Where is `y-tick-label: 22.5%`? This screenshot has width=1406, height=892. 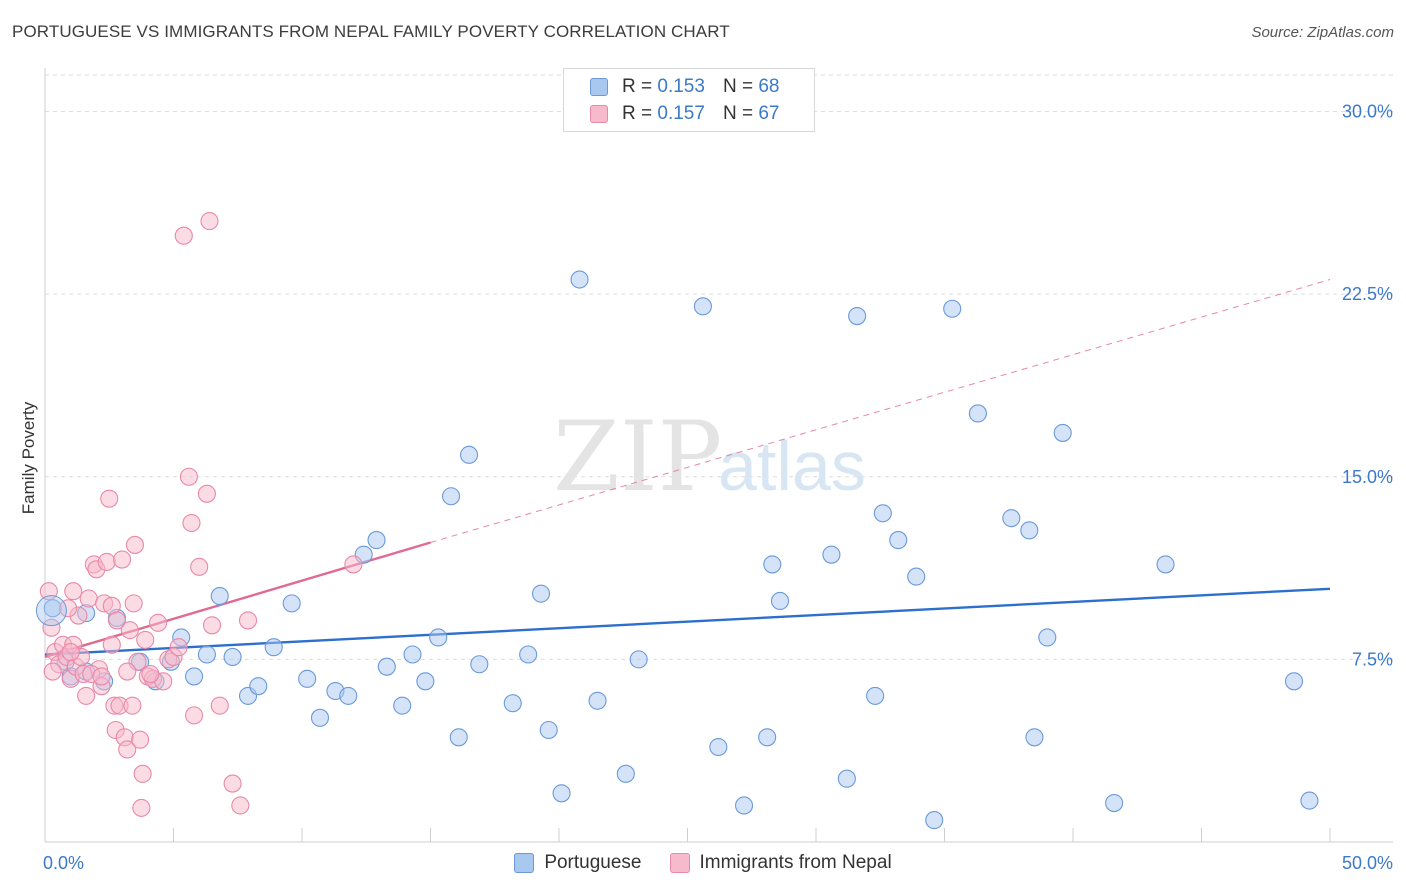 y-tick-label: 22.5% is located at coordinates (1367, 294).